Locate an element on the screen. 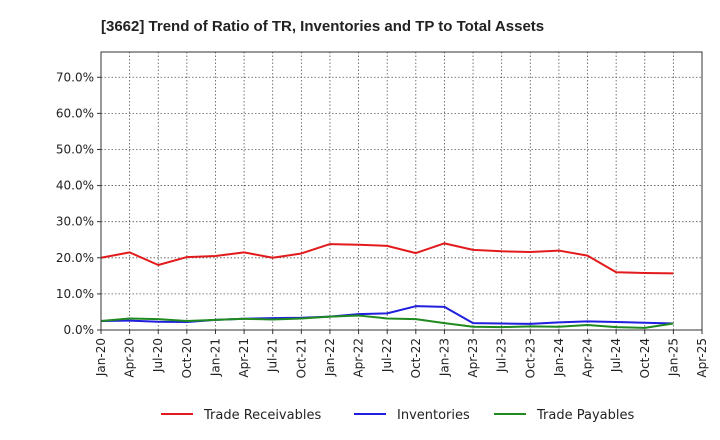  x-tick-label: Apr-20 is located at coordinates (130, 358).